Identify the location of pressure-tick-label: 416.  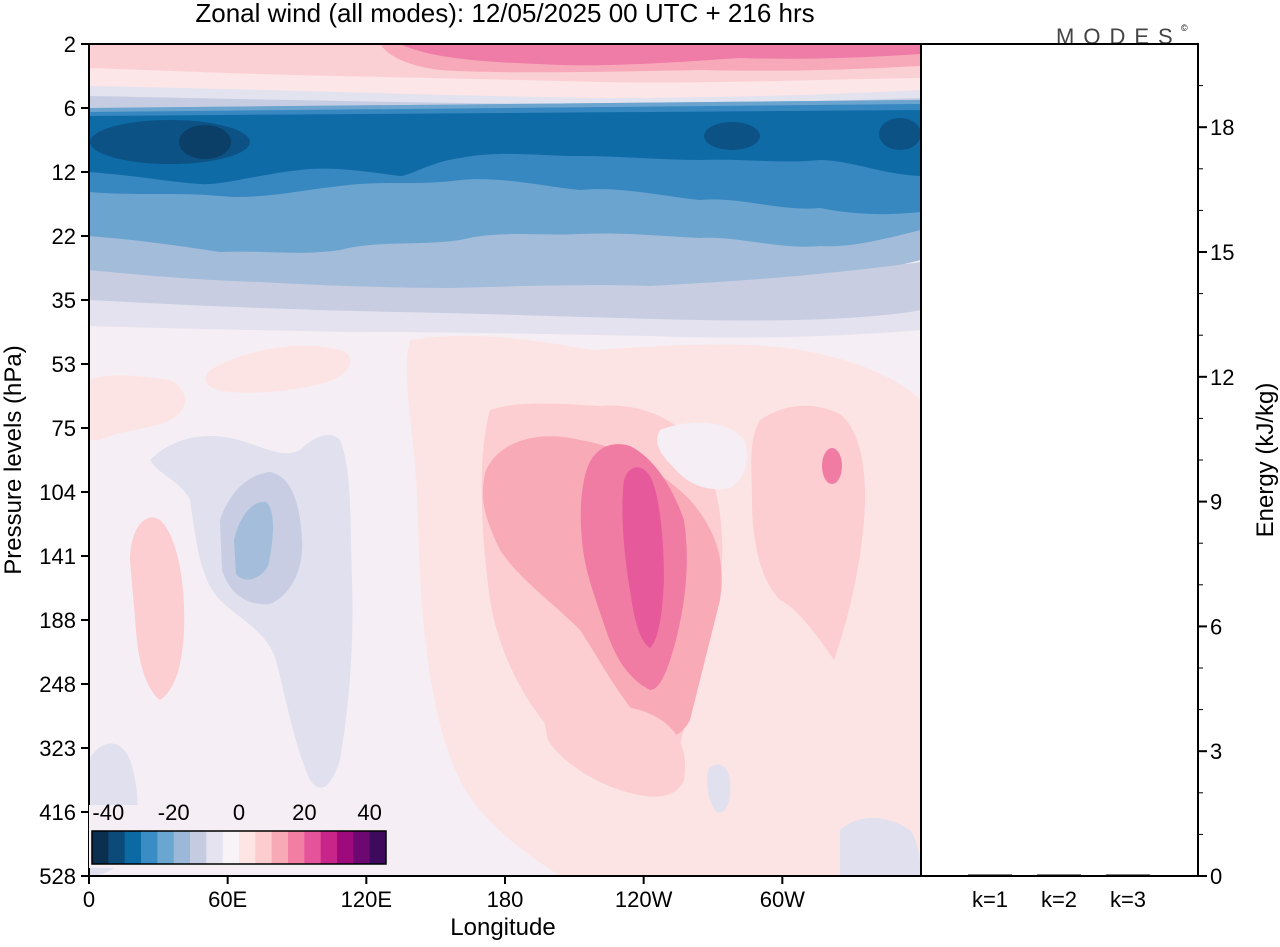
(57, 812).